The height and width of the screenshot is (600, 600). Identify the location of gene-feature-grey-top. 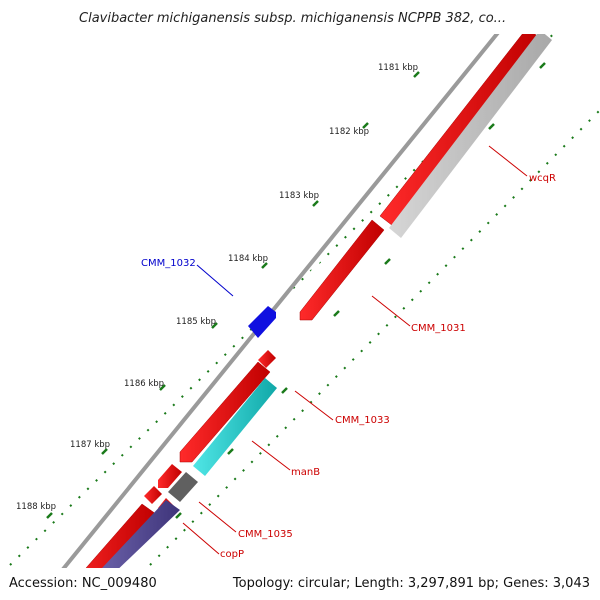
(470, 134).